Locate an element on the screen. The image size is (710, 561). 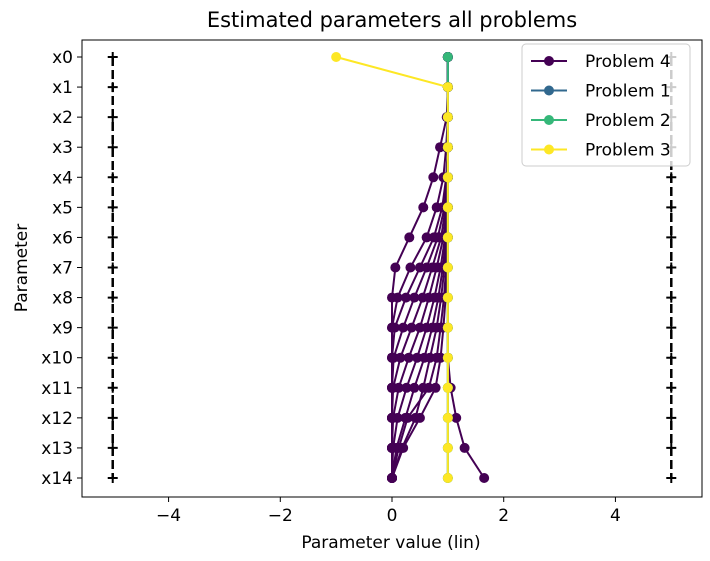
y-tick-label: x9 is located at coordinates (62, 329).